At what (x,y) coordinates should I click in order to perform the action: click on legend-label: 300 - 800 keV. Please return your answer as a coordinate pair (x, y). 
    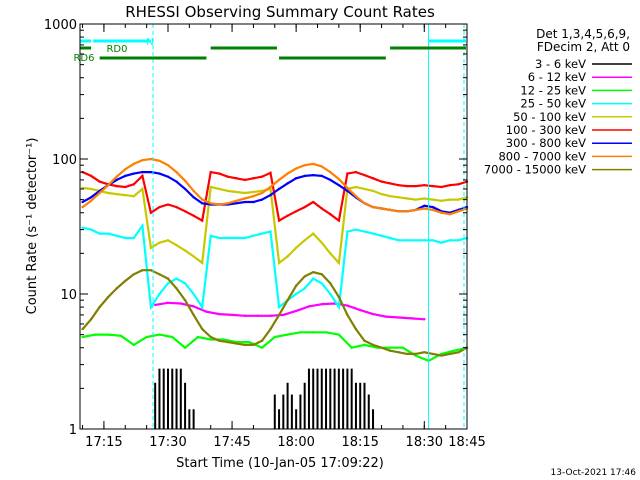
    Looking at the image, I should click on (546, 143).